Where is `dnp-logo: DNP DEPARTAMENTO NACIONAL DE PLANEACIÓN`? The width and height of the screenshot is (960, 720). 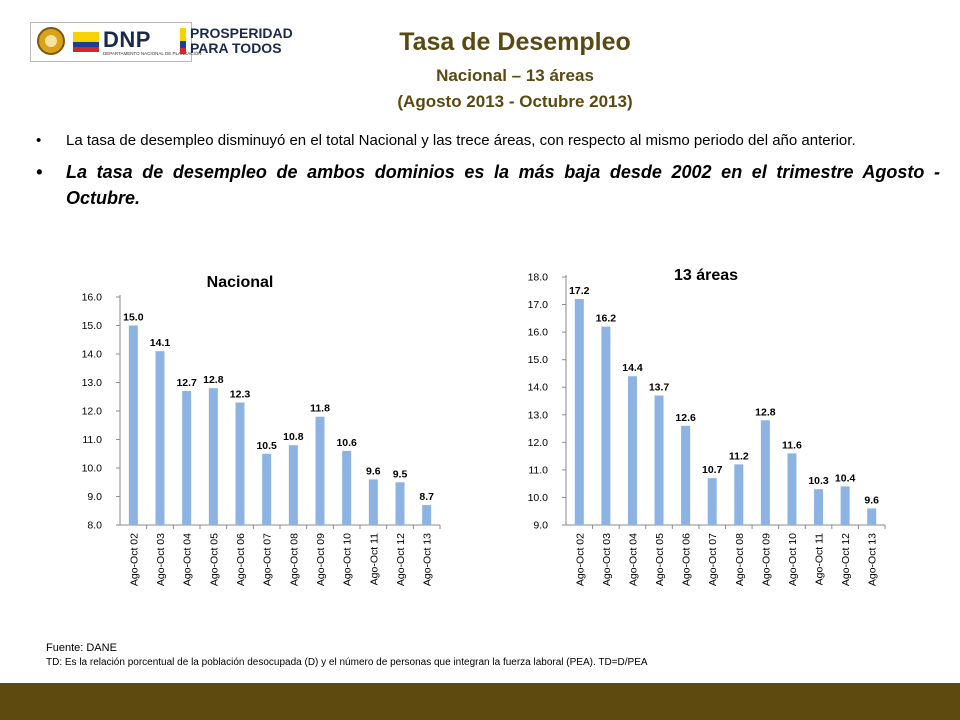
dnp-logo: DNP DEPARTAMENTO NACIONAL DE PLANEACIÓN is located at coordinates (116, 42).